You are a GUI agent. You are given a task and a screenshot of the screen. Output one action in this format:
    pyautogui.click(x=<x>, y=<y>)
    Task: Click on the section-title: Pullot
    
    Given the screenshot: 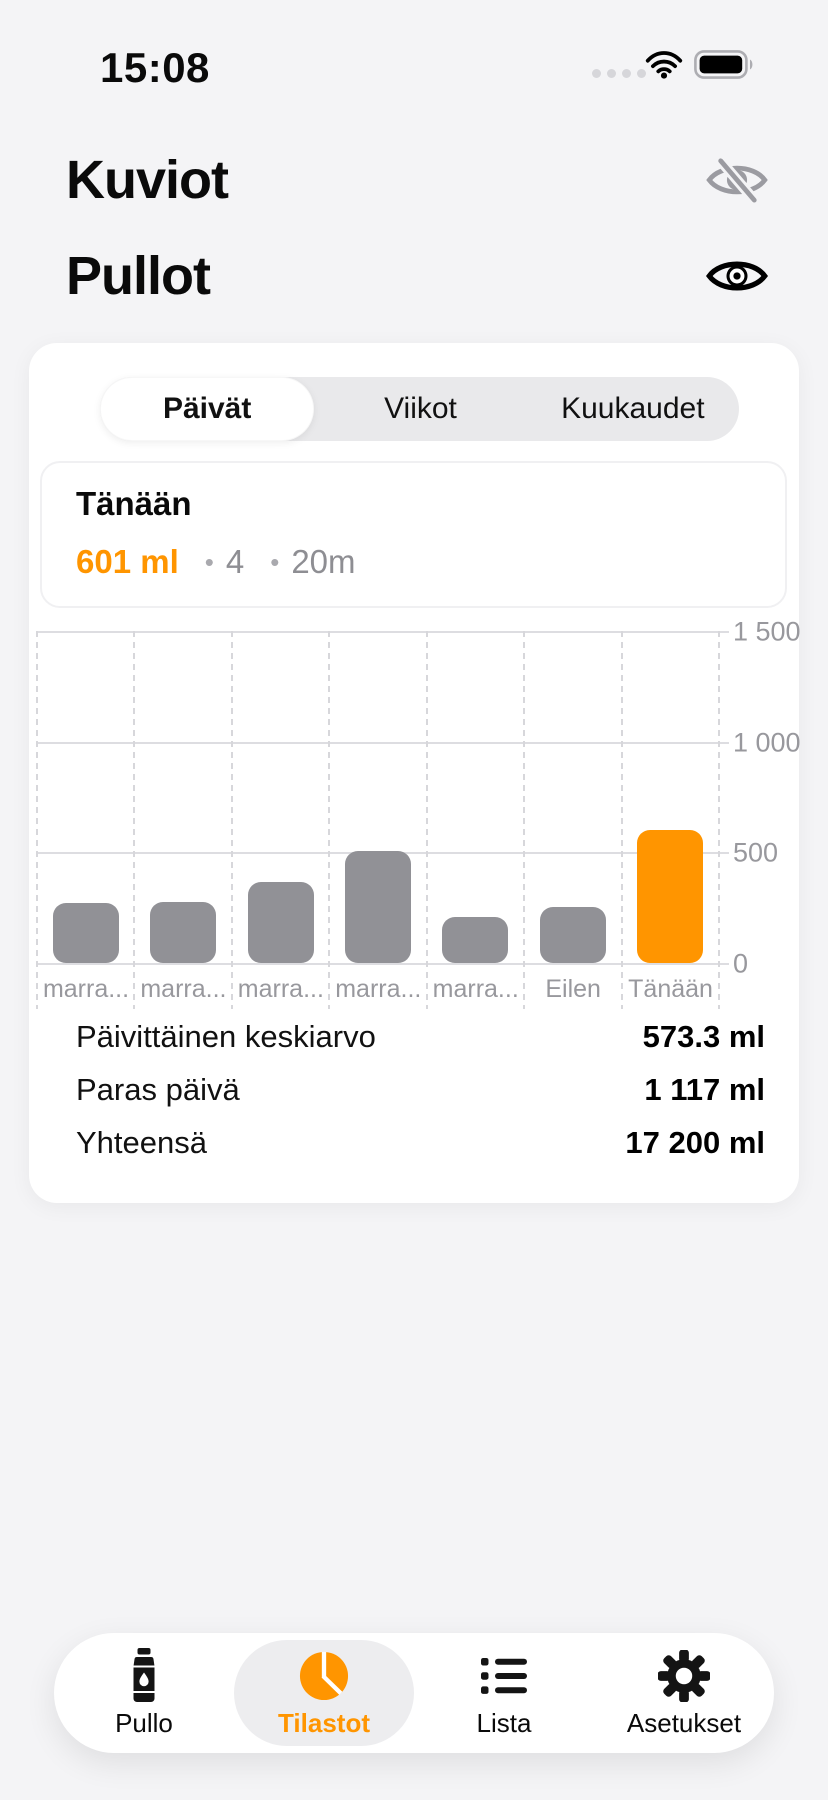 What is the action you would take?
    pyautogui.click(x=138, y=276)
    